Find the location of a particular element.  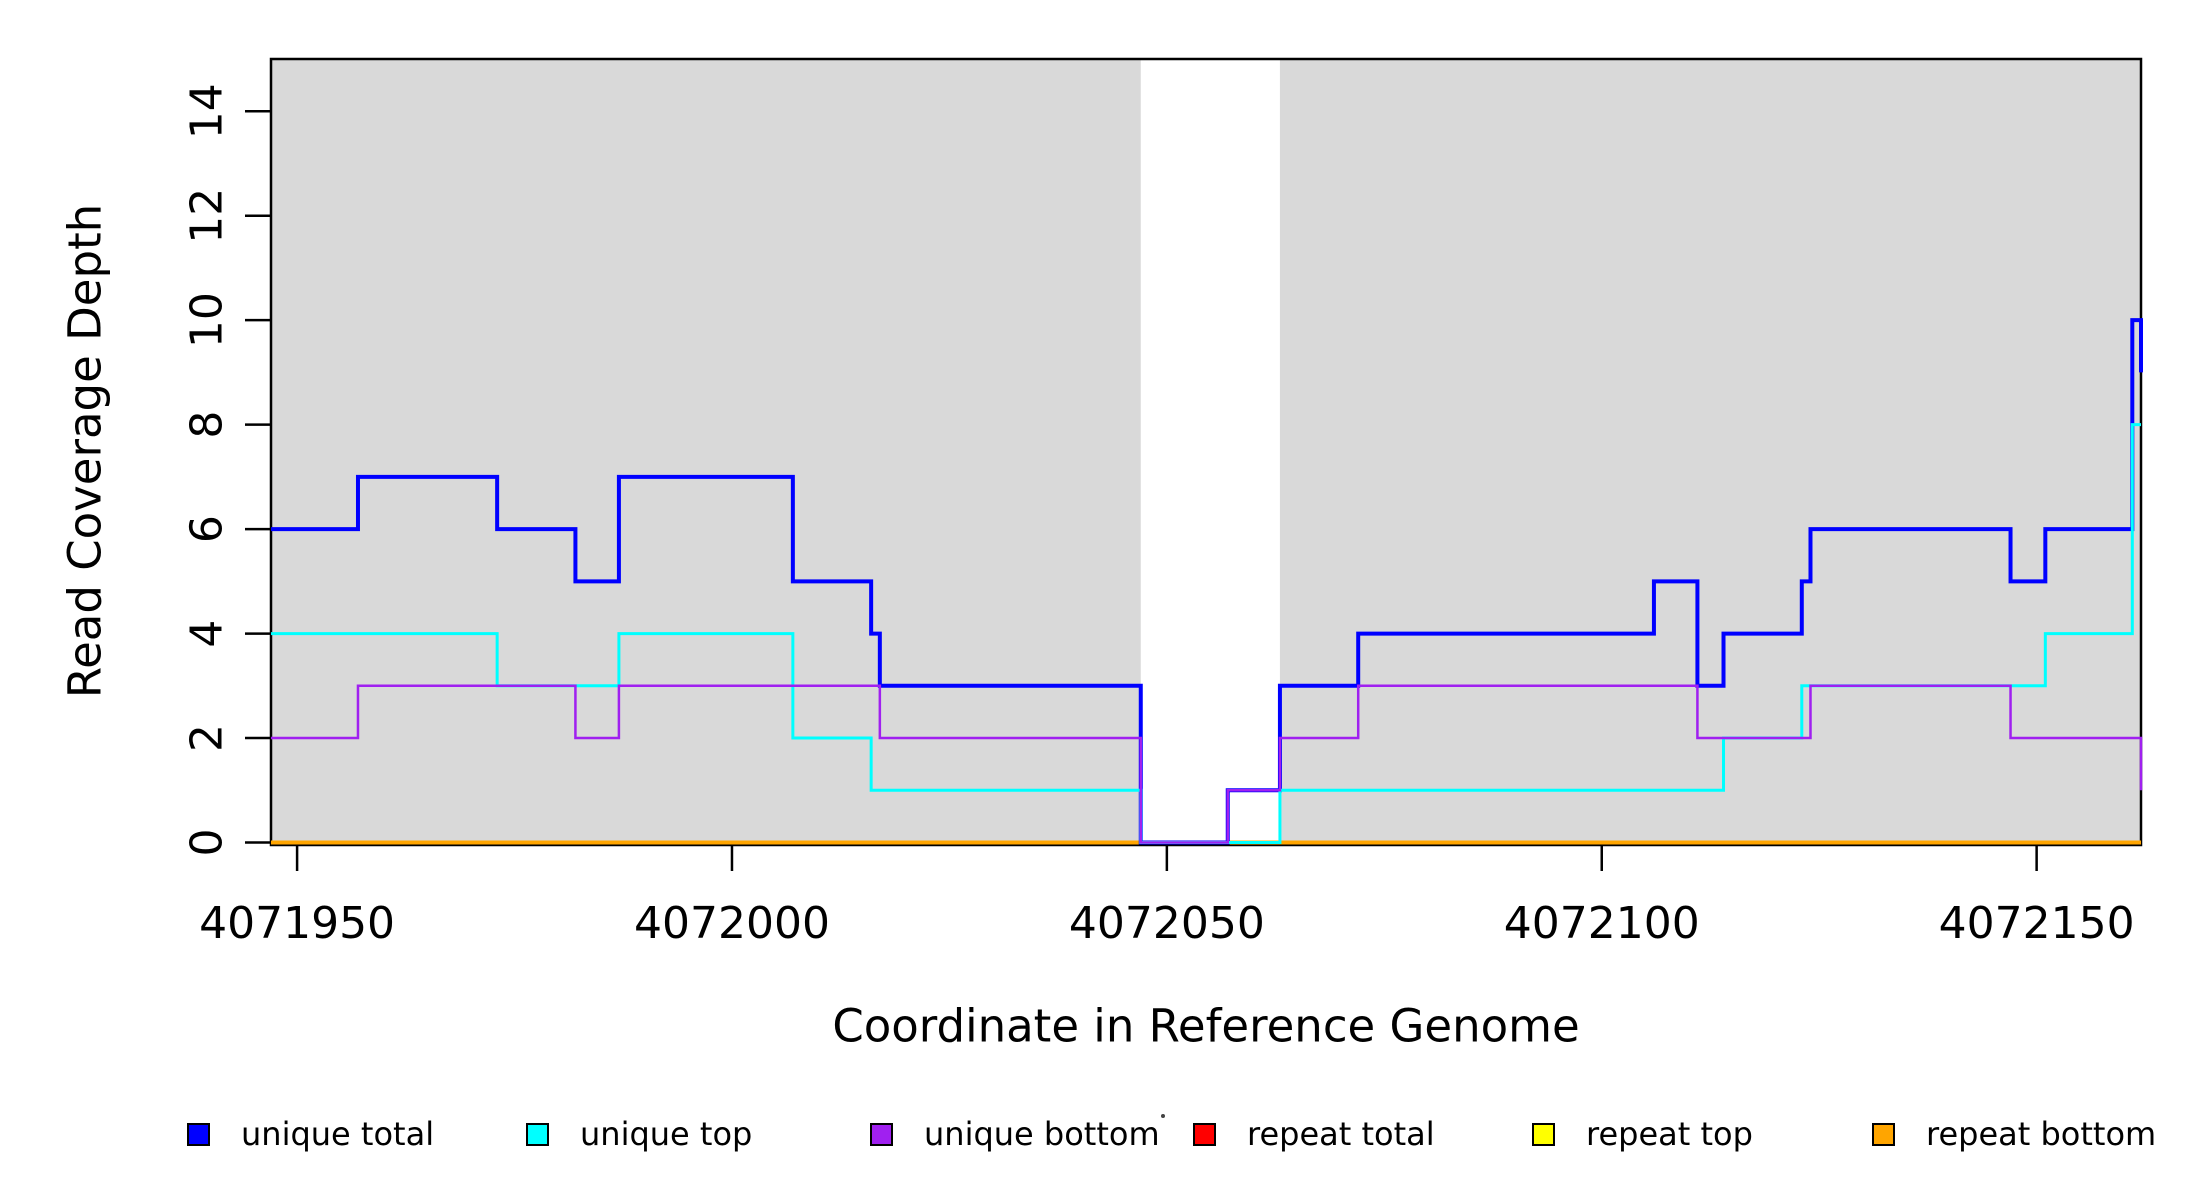

x-axis-title: Coordinate in Reference Genome is located at coordinates (1206, 1026).